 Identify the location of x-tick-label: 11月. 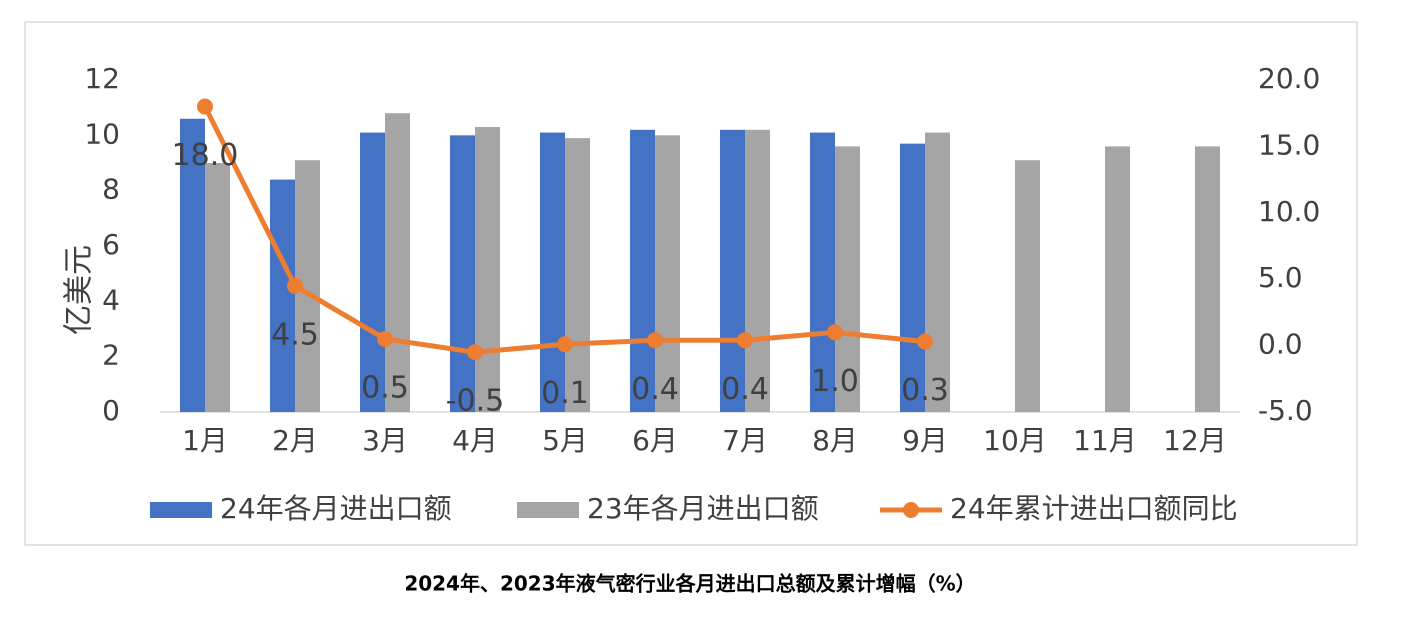
(1105, 440).